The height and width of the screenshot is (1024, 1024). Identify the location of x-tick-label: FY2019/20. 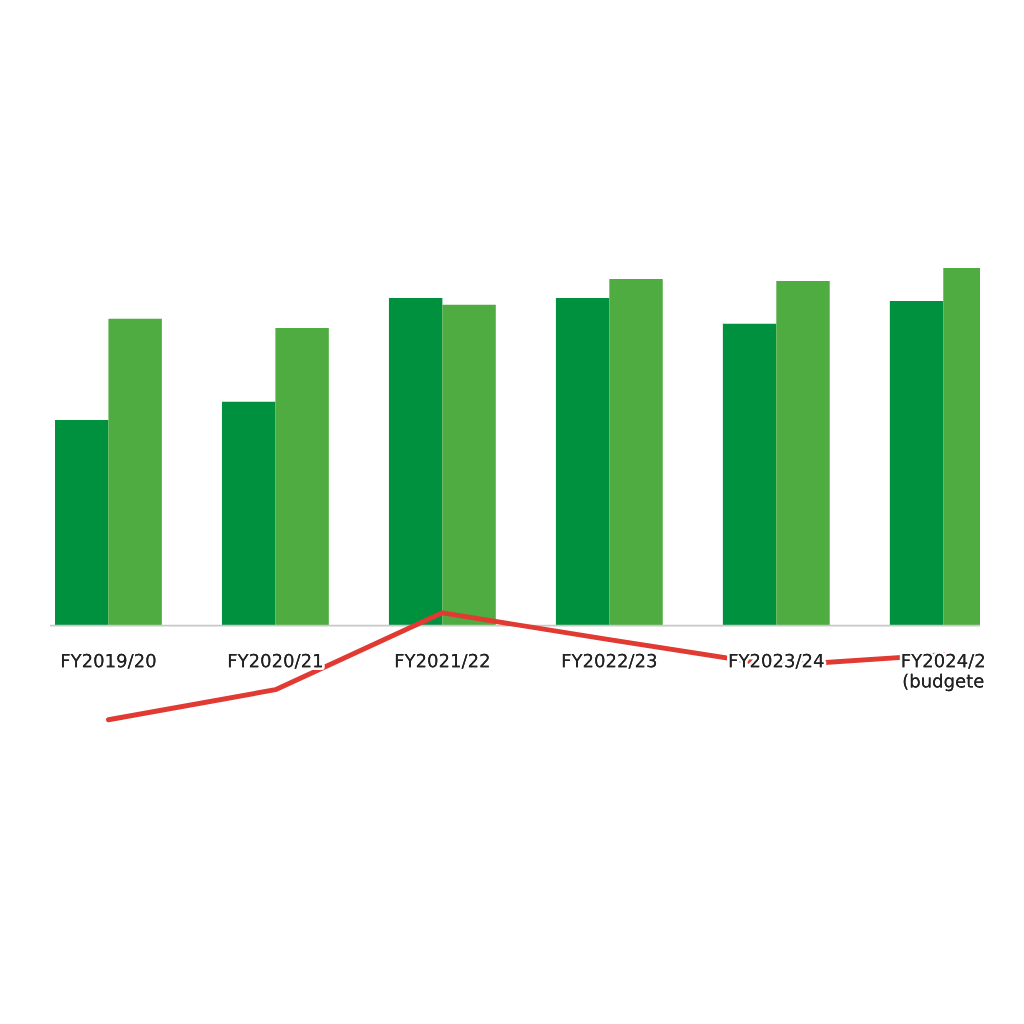
(109, 661).